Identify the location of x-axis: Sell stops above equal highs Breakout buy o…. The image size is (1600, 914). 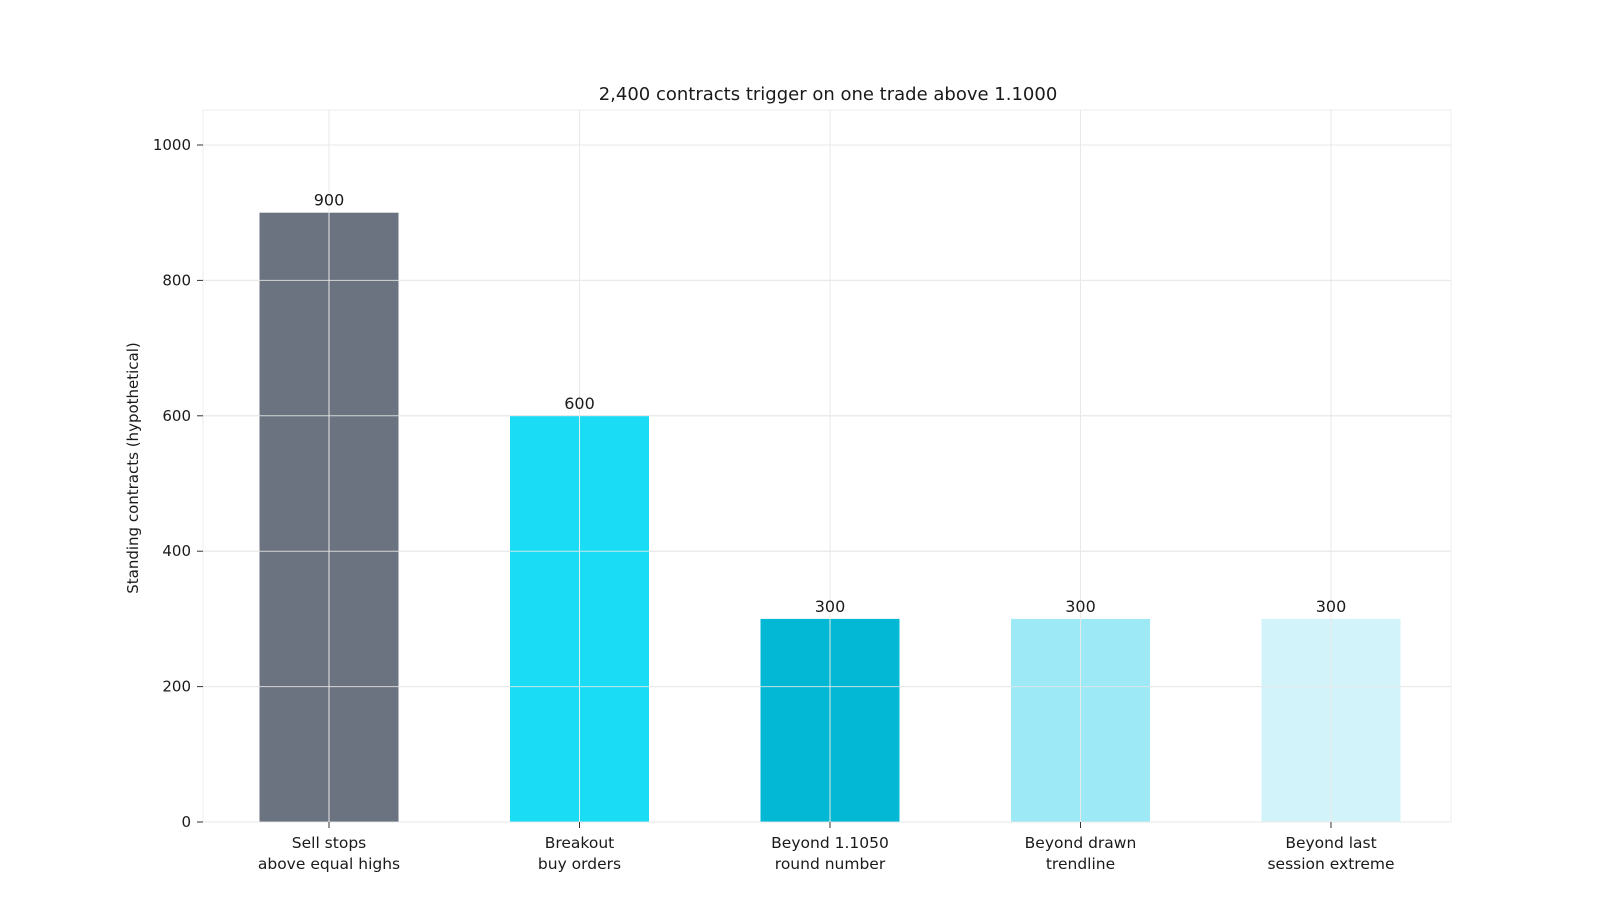
(826, 847).